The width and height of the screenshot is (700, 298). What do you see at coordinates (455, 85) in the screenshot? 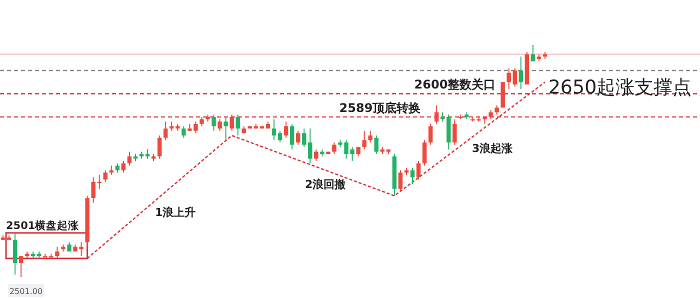
I see `ref-line-label: 2600整数关口` at bounding box center [455, 85].